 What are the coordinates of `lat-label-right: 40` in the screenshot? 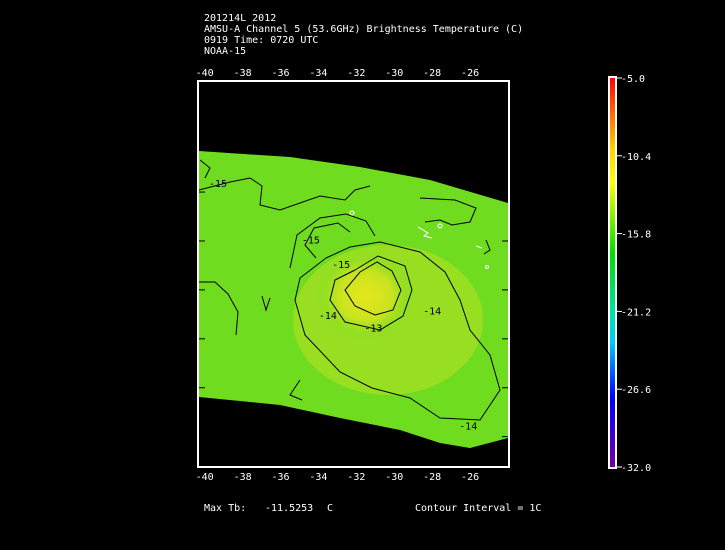 It's located at (515, 192).